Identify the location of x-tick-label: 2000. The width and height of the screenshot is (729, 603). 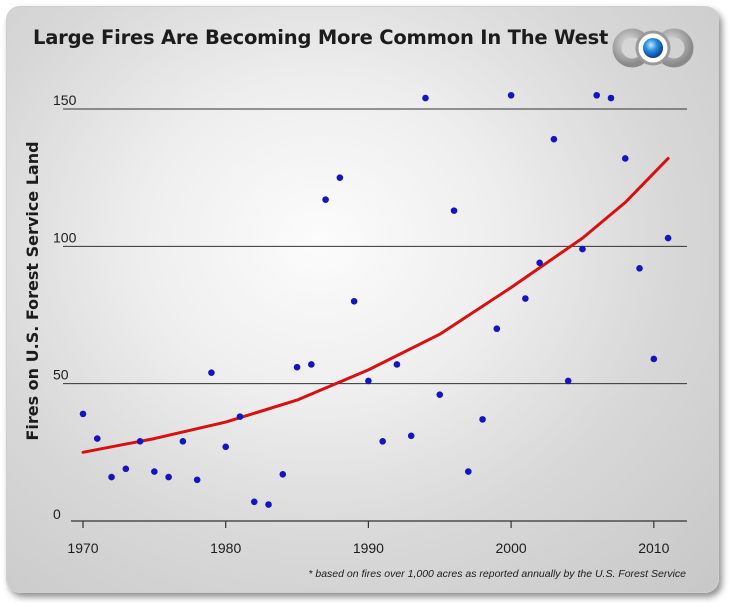
(511, 548).